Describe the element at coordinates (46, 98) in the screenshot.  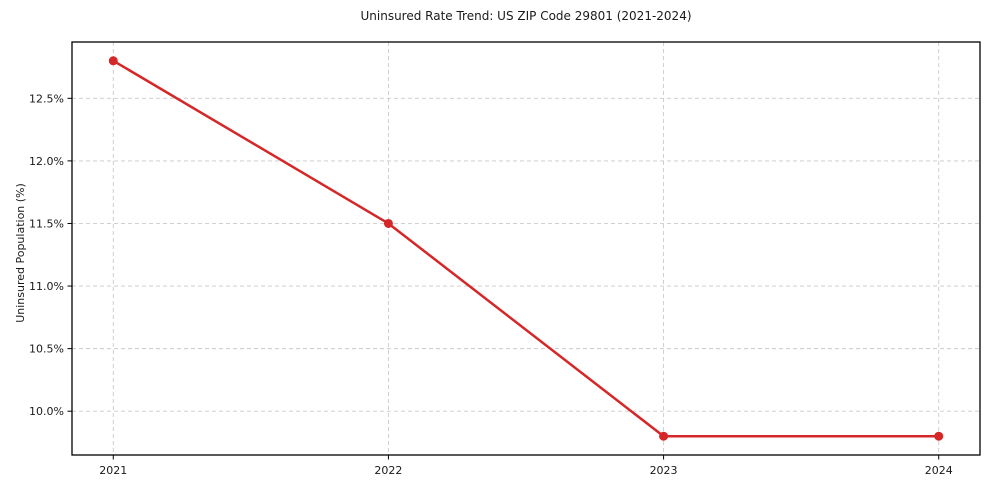
I see `y-tick-label: 12.5%` at that location.